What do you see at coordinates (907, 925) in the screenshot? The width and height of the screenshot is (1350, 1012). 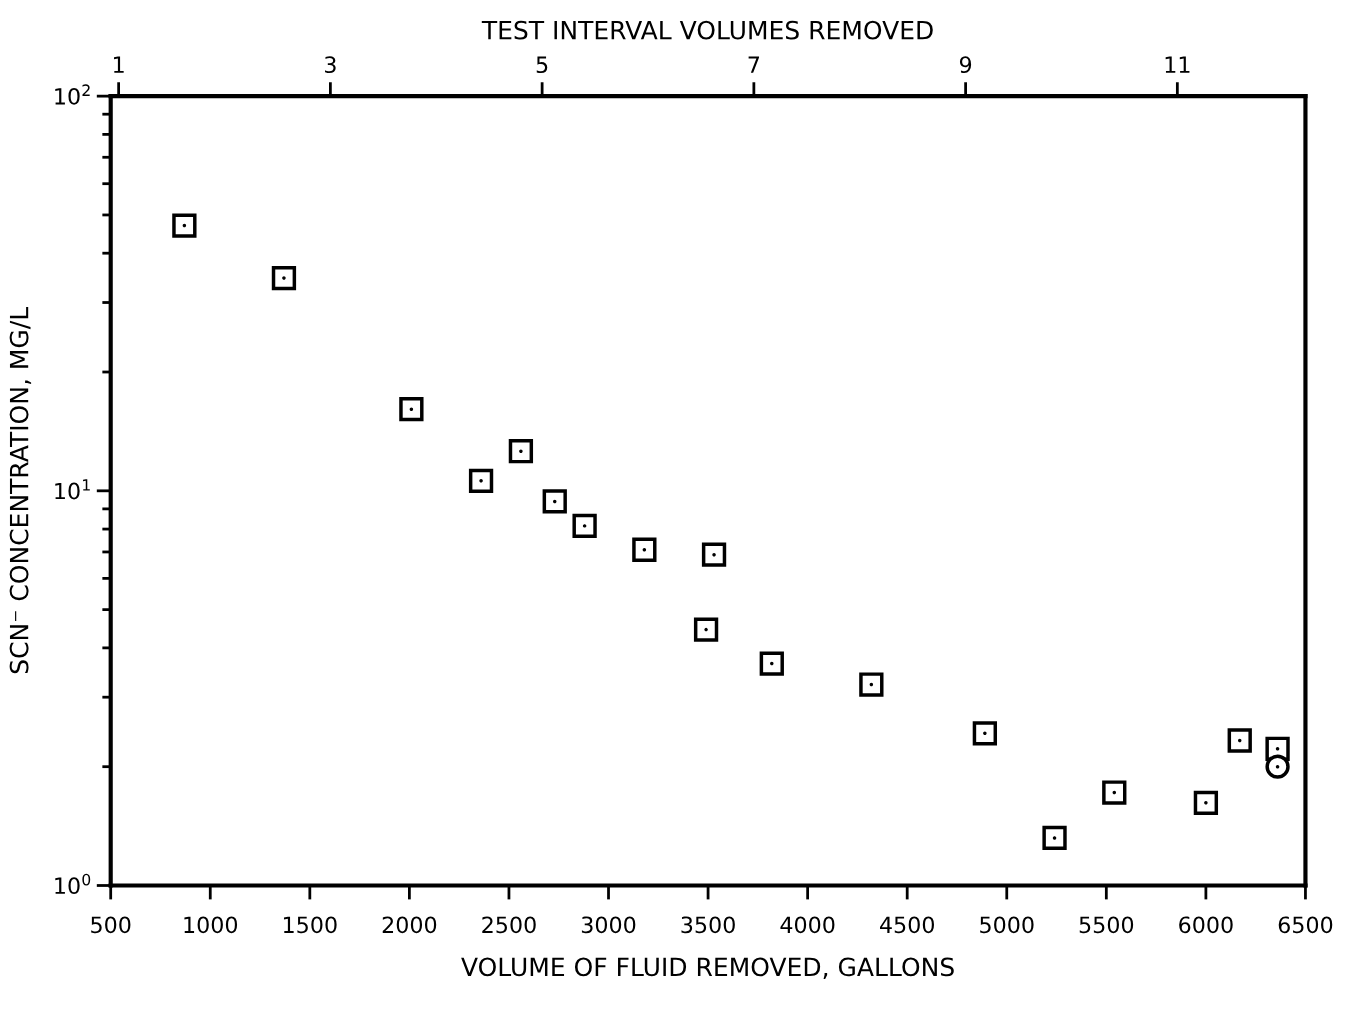 I see `x-tick-label: 4500` at bounding box center [907, 925].